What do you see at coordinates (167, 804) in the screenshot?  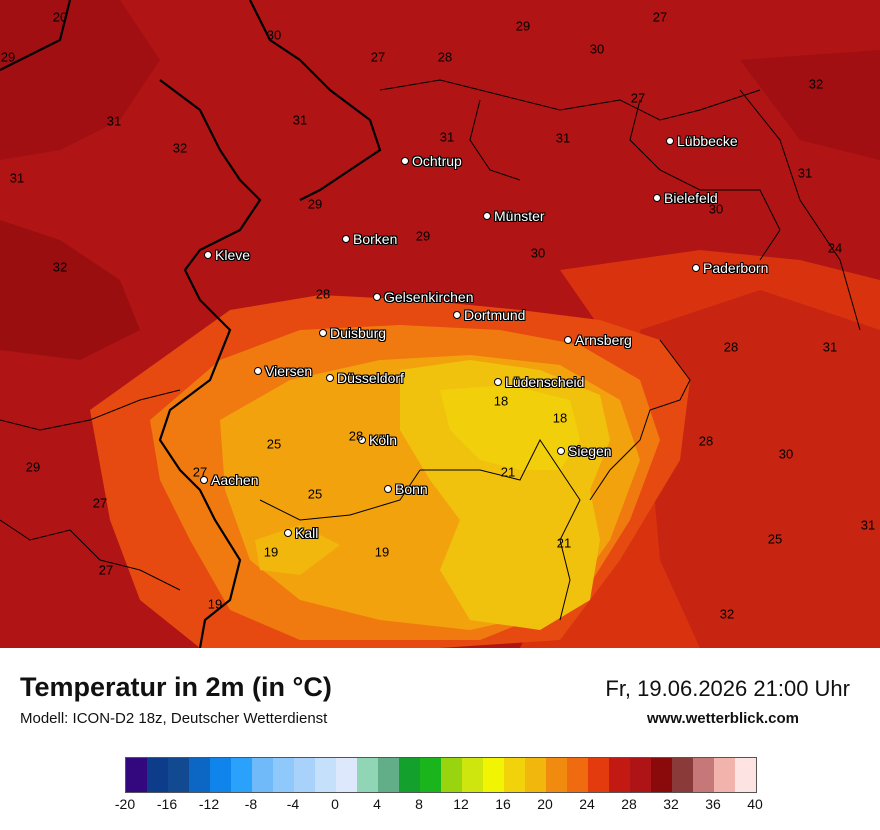 I see `color-scale-tick-label: -16` at bounding box center [167, 804].